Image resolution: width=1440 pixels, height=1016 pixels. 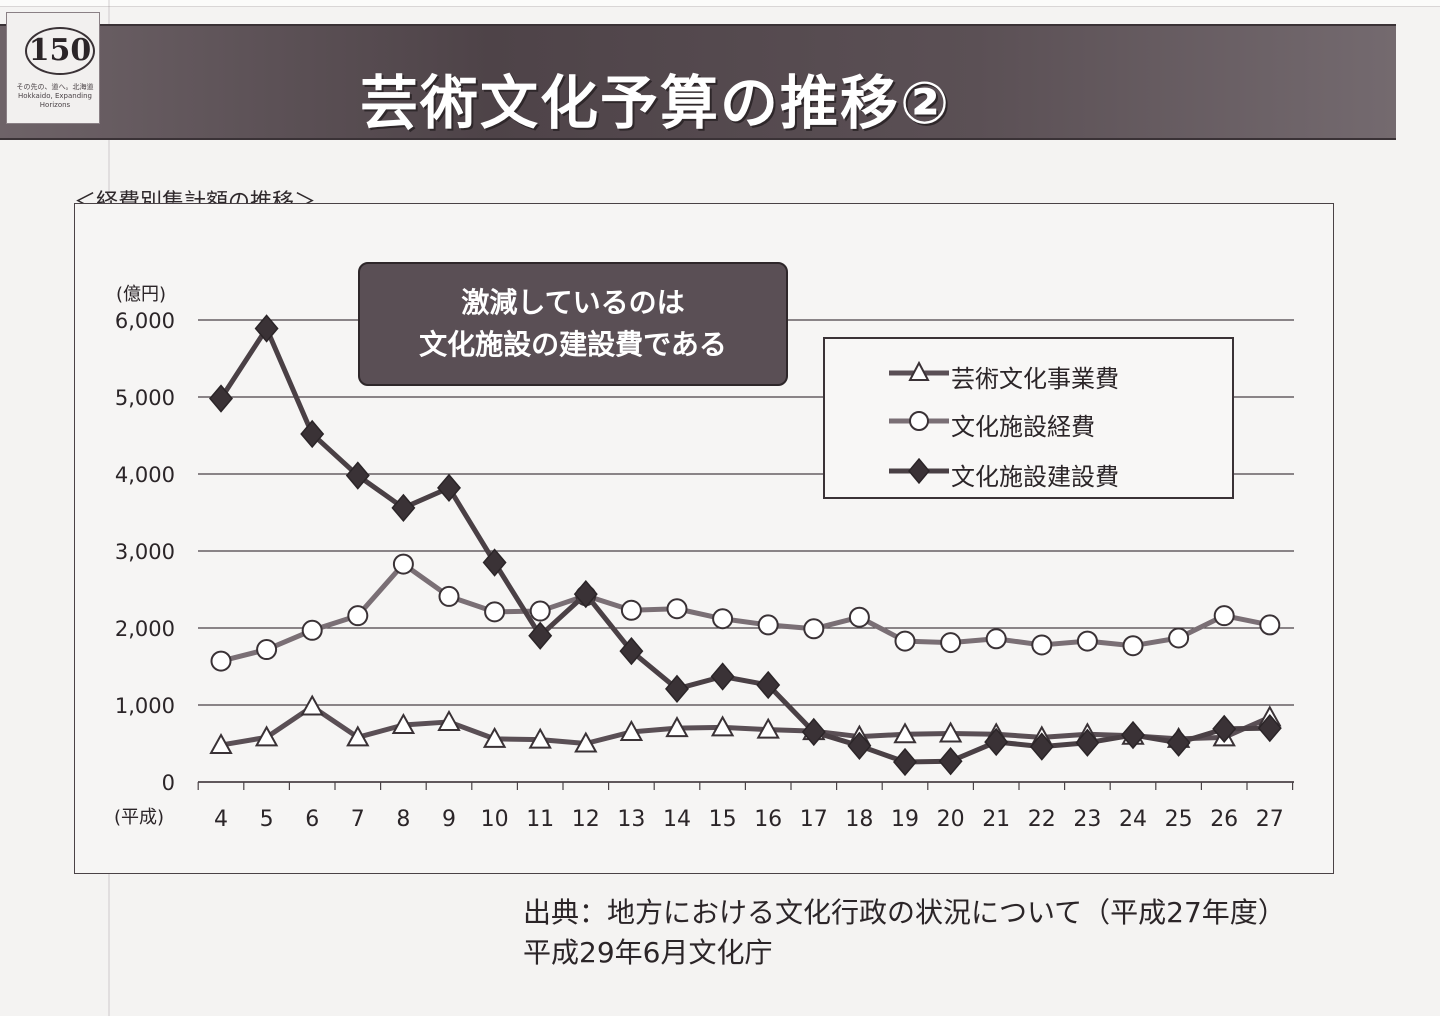 I want to click on chart-legend: 芸術文化事業費 文化施設経費 文化施設建設費, so click(x=1028, y=418).